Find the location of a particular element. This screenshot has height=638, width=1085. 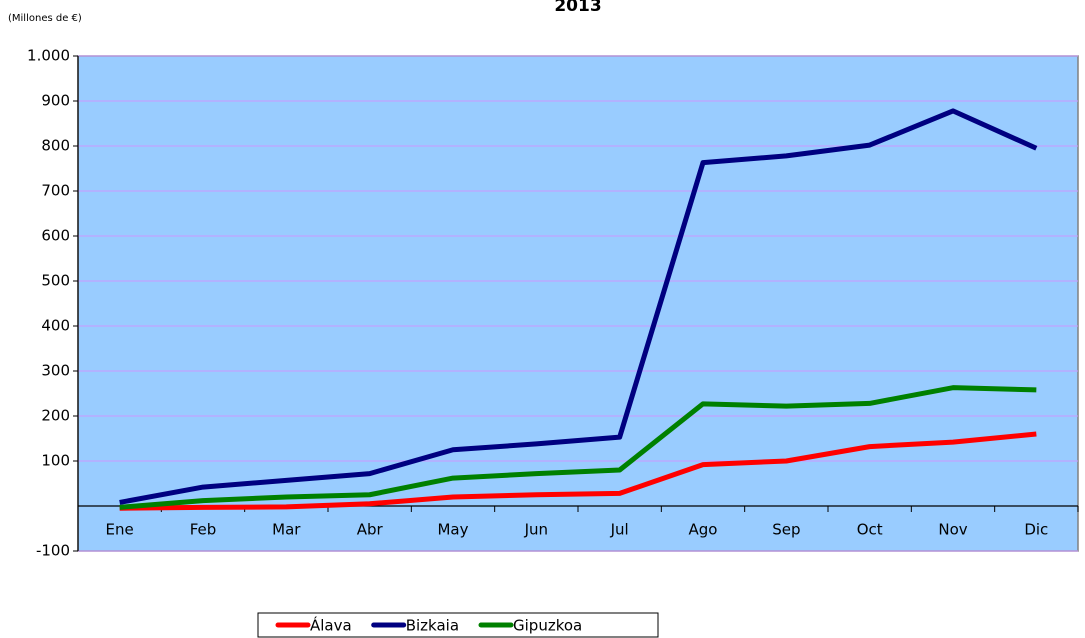

x-tick-label: Mar is located at coordinates (286, 530).